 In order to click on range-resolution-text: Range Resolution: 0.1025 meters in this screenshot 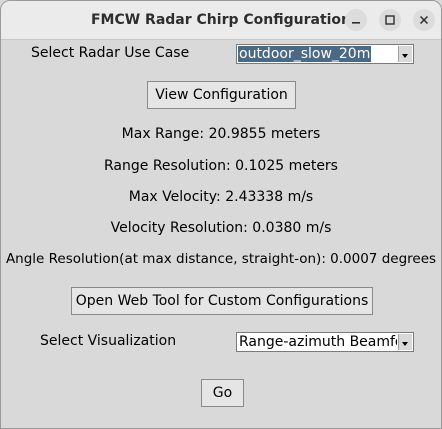, I will do `click(221, 166)`.